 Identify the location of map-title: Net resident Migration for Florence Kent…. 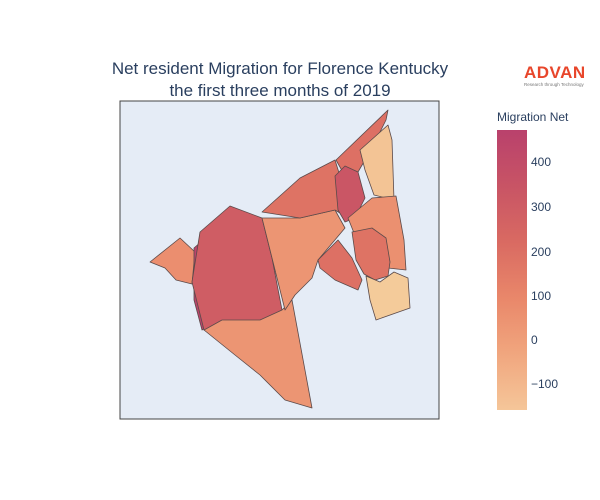
(280, 80).